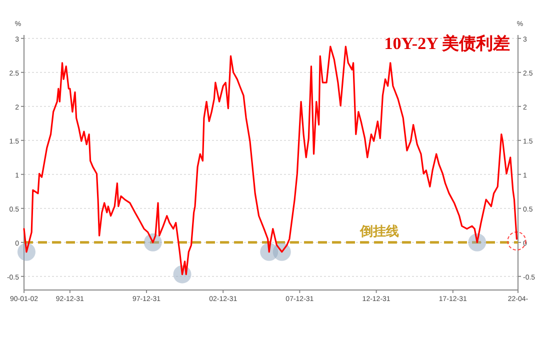  Describe the element at coordinates (379, 230) in the screenshot. I see `ref-line-label: 倒挂线` at that location.